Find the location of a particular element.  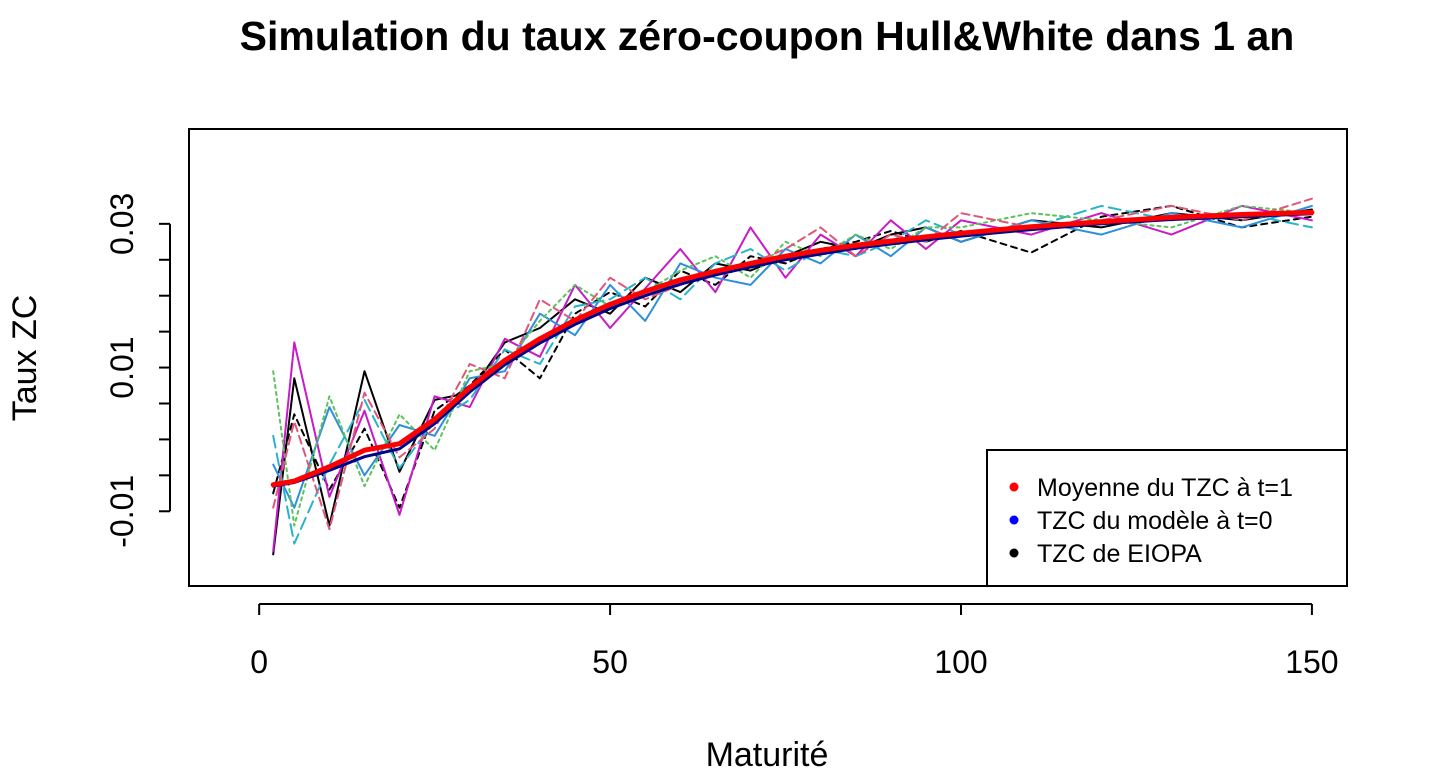

legend-label-mean: Moyenne du TZC à t=1 is located at coordinates (1165, 488).